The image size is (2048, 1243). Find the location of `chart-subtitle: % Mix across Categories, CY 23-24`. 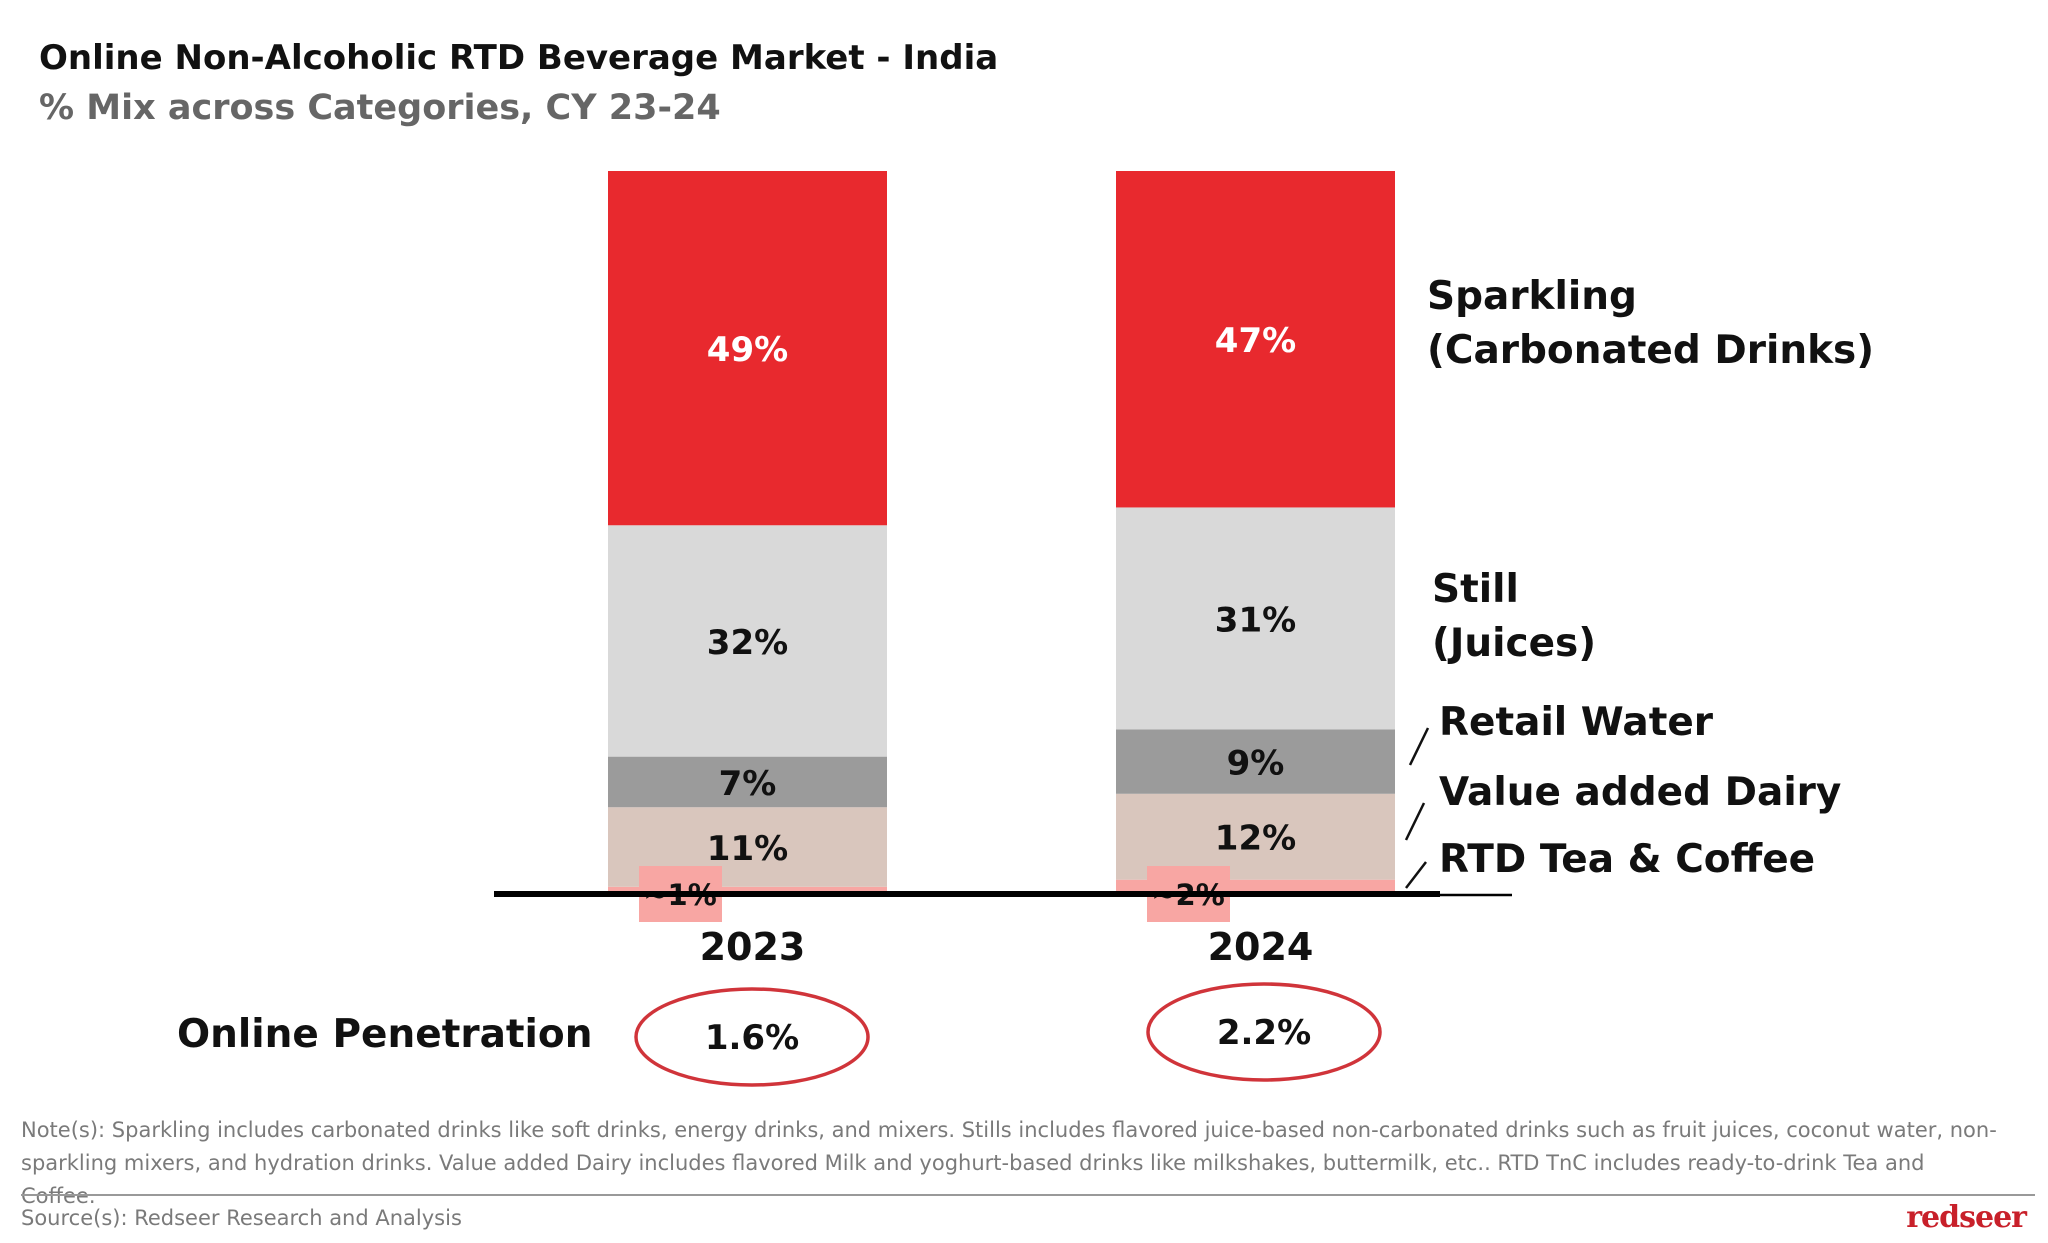

chart-subtitle: % Mix across Categories, CY 23-24 is located at coordinates (380, 108).